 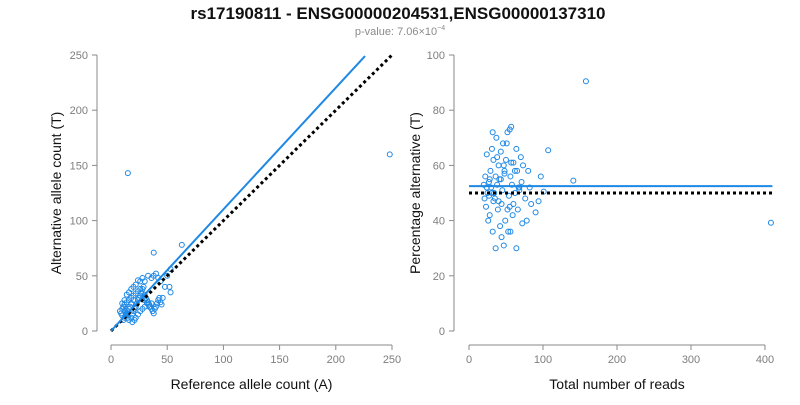 What do you see at coordinates (441, 28) in the screenshot?
I see `p-value-exponent: −4` at bounding box center [441, 28].